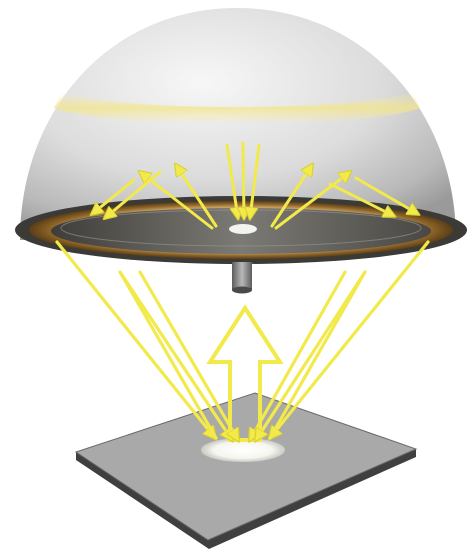 This screenshot has width=472, height=549. I want to click on ray-left-mid, so click(168, 355).